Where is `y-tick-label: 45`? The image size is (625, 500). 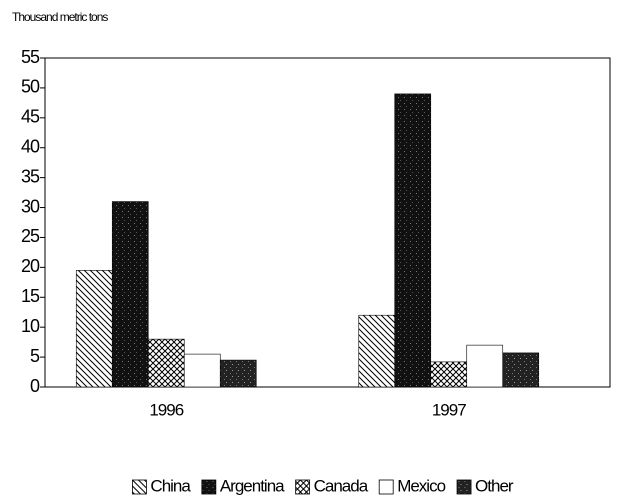 y-tick-label: 45 is located at coordinates (30, 117).